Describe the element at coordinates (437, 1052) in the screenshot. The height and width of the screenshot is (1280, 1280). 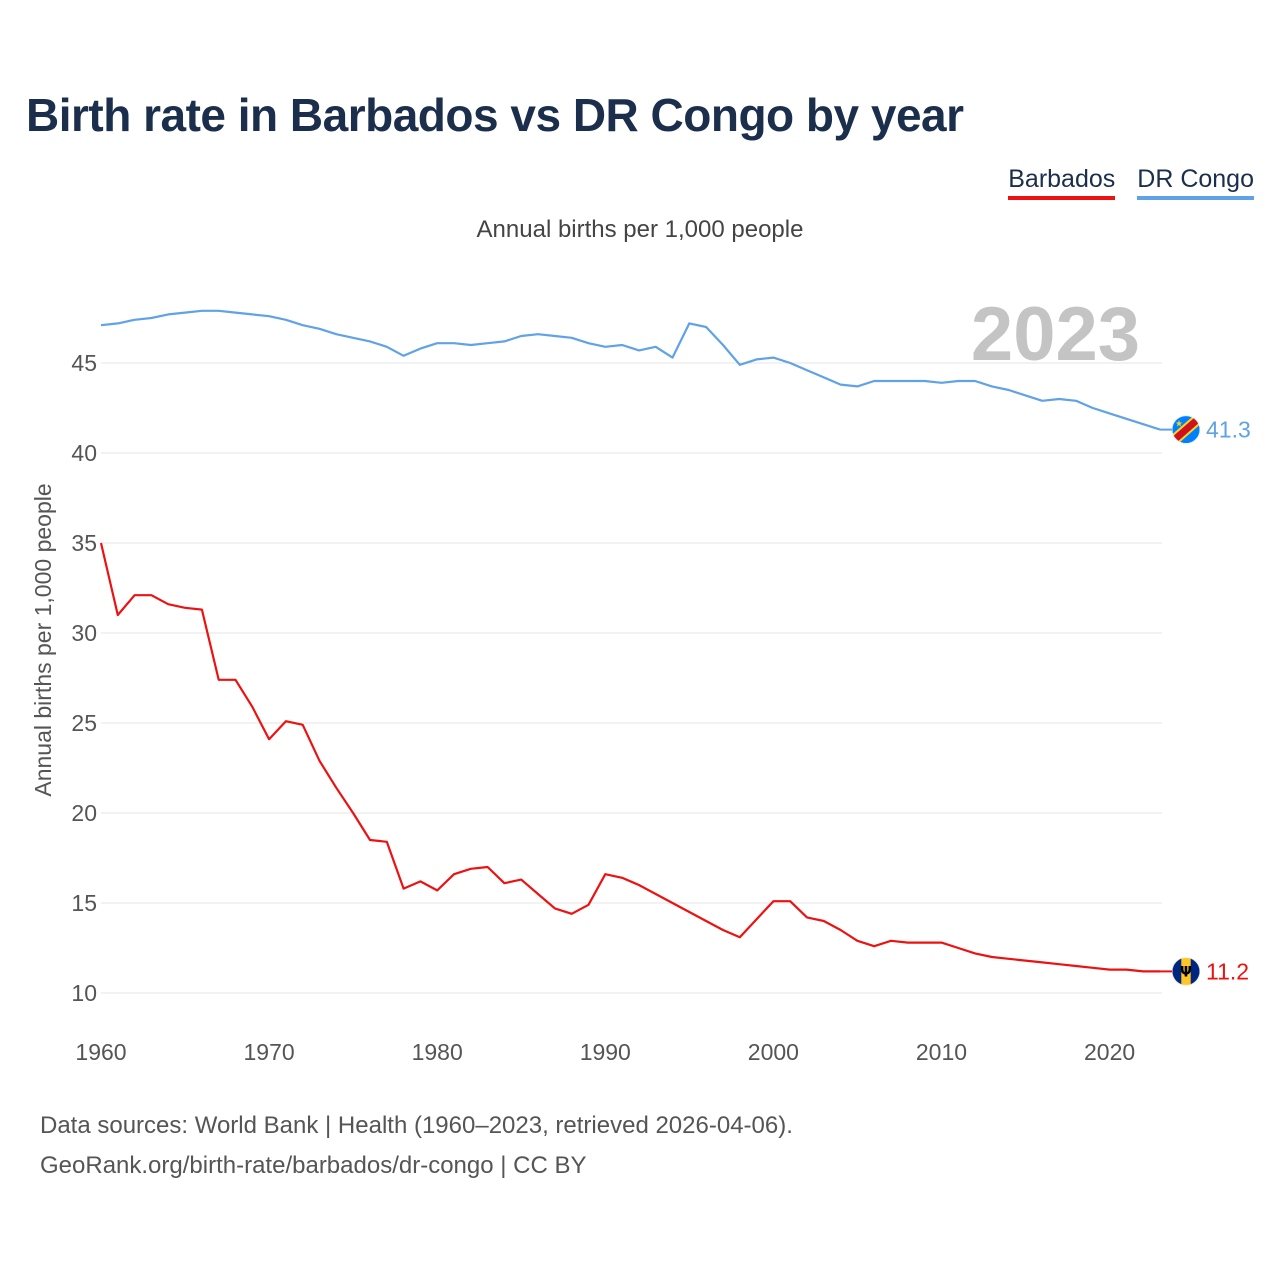
I see `x-tick-label: 1980` at that location.